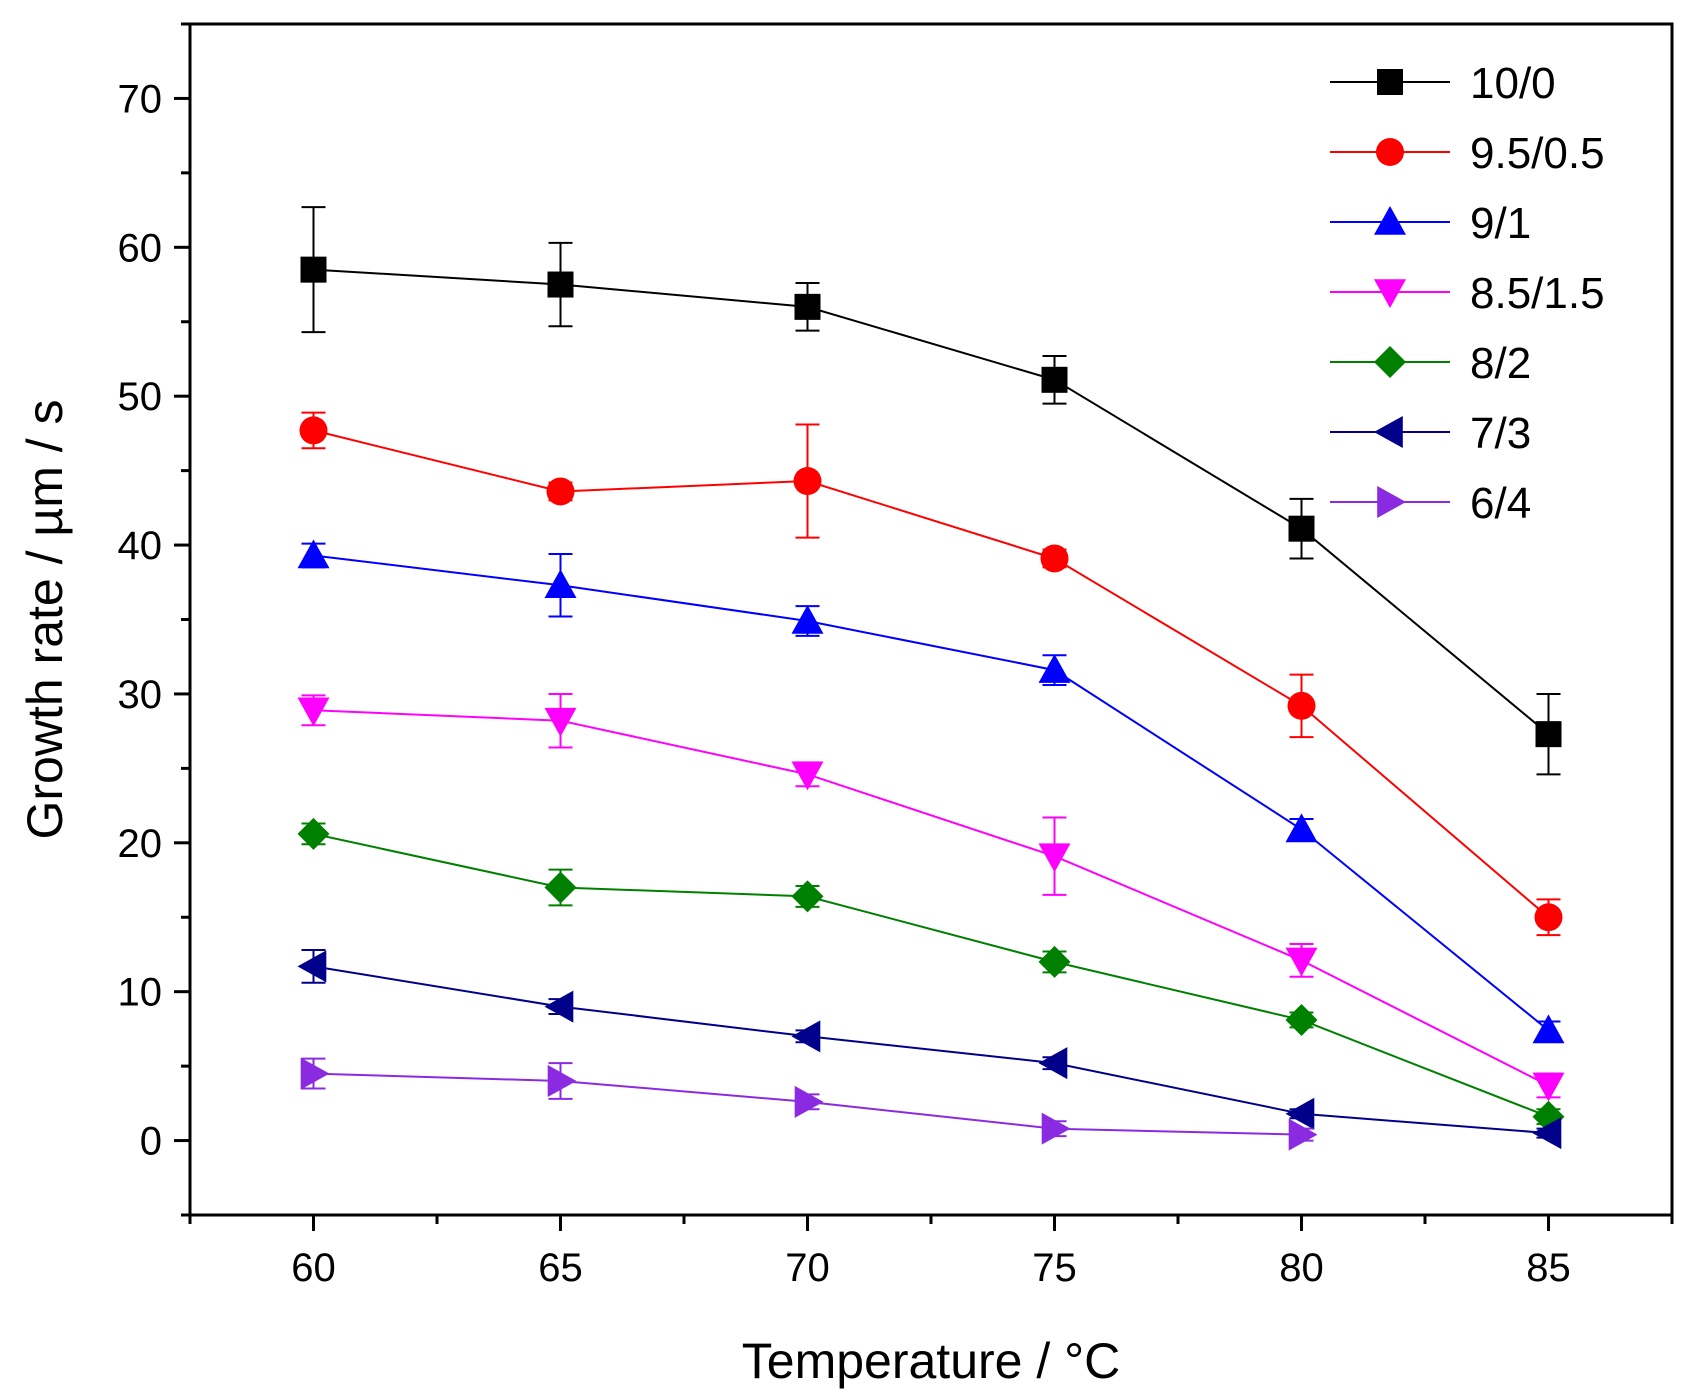  I want to click on y-tick-label: 20, so click(140, 844).